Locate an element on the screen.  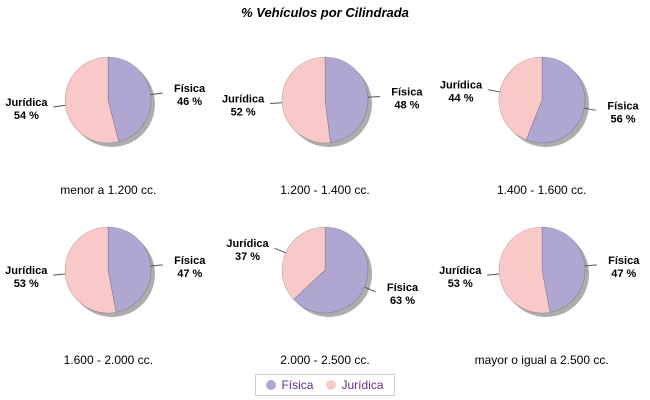
pie-caption: menor a 1.200 cc. is located at coordinates (108, 190).